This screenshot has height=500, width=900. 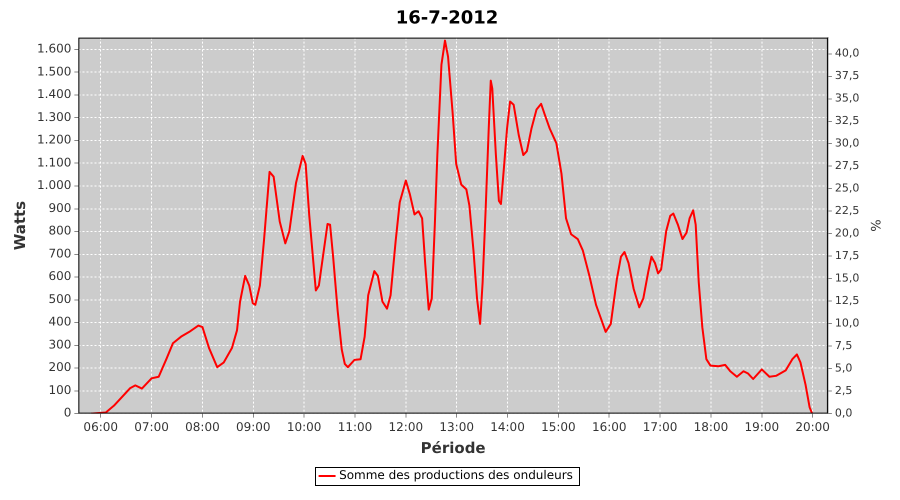 I want to click on x-tick-label: 13:00, so click(x=456, y=427).